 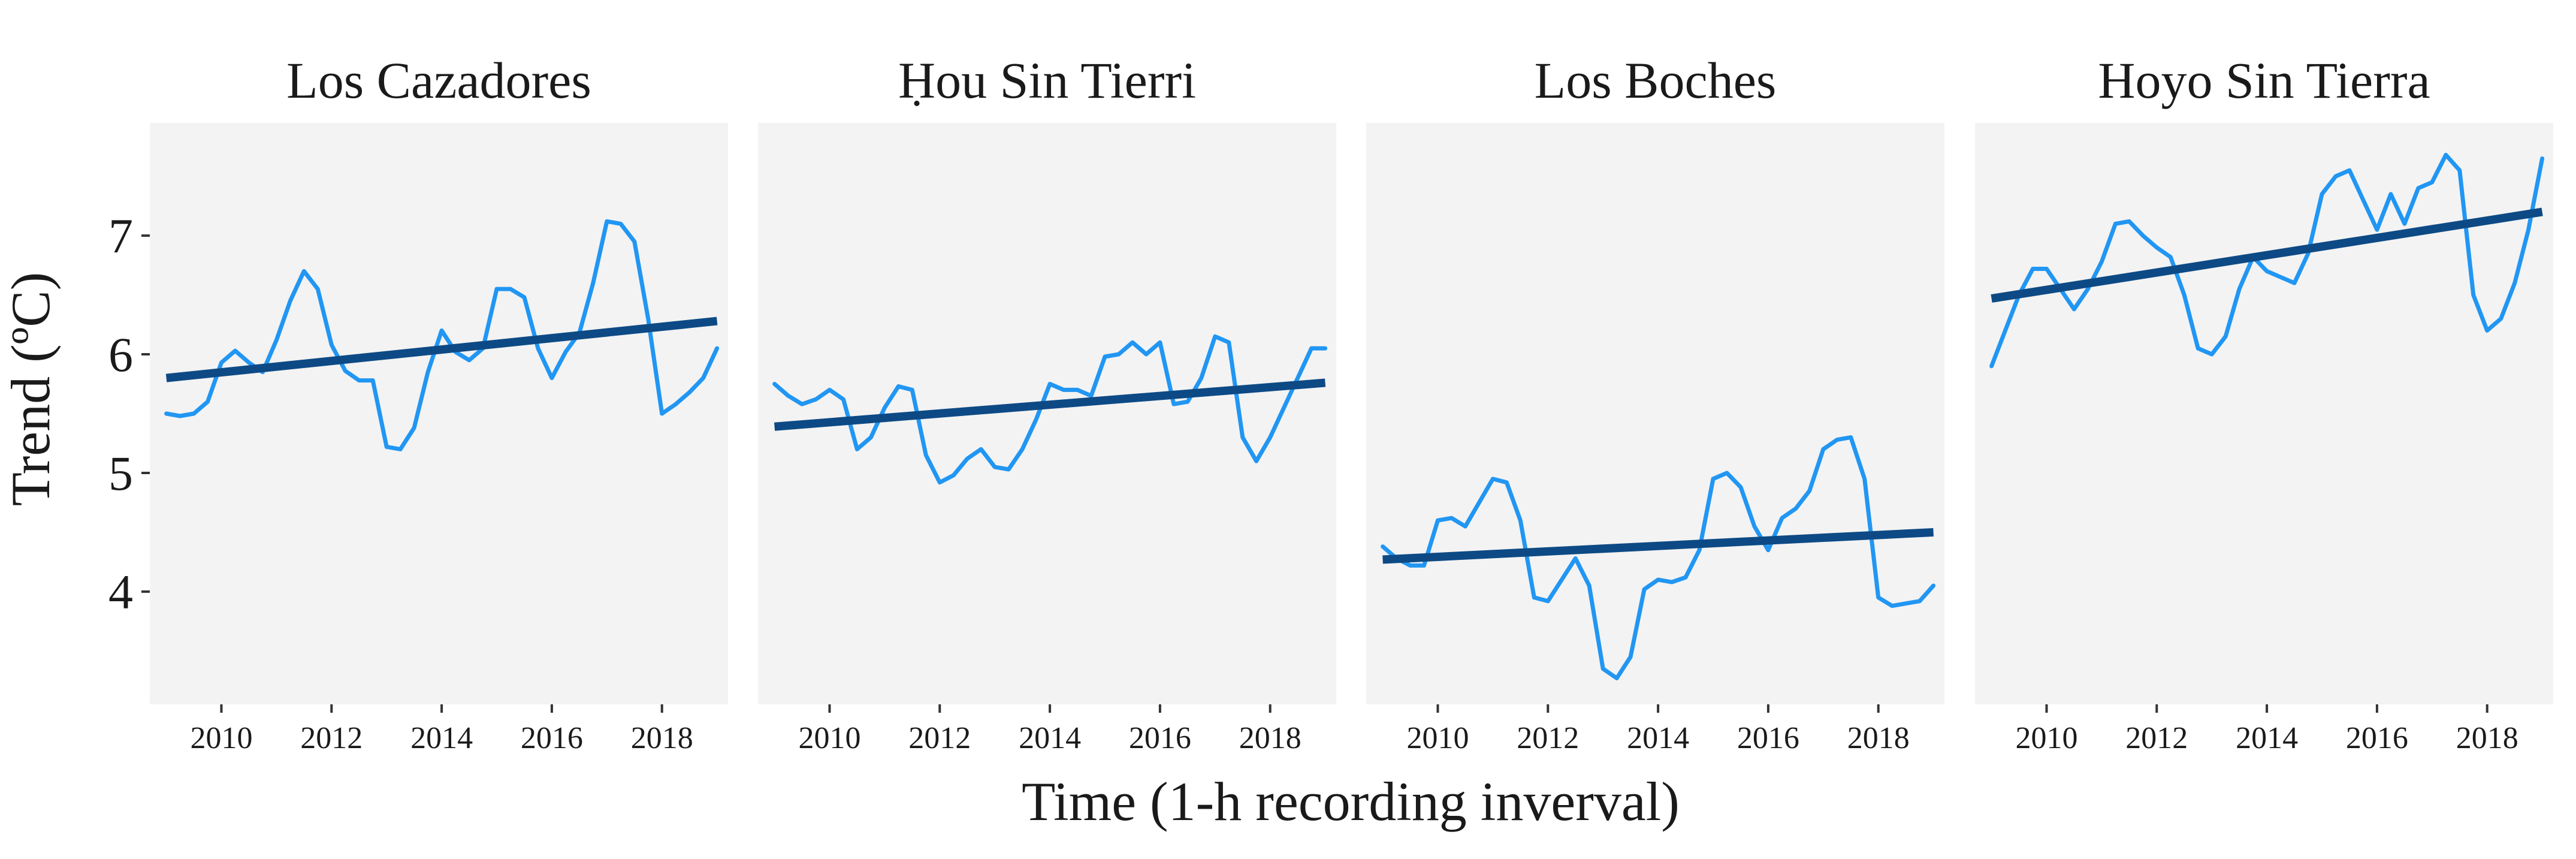 What do you see at coordinates (31, 389) in the screenshot?
I see `y-axis-title: Trend (ºC)` at bounding box center [31, 389].